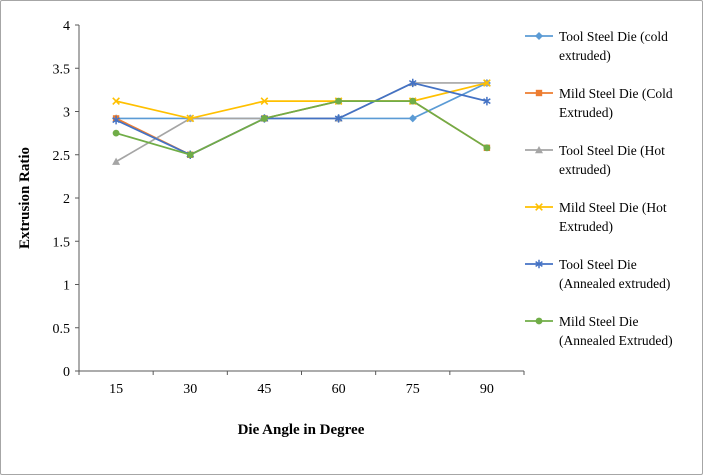  Describe the element at coordinates (539, 36) in the screenshot. I see `diamond-marker-icon` at that location.